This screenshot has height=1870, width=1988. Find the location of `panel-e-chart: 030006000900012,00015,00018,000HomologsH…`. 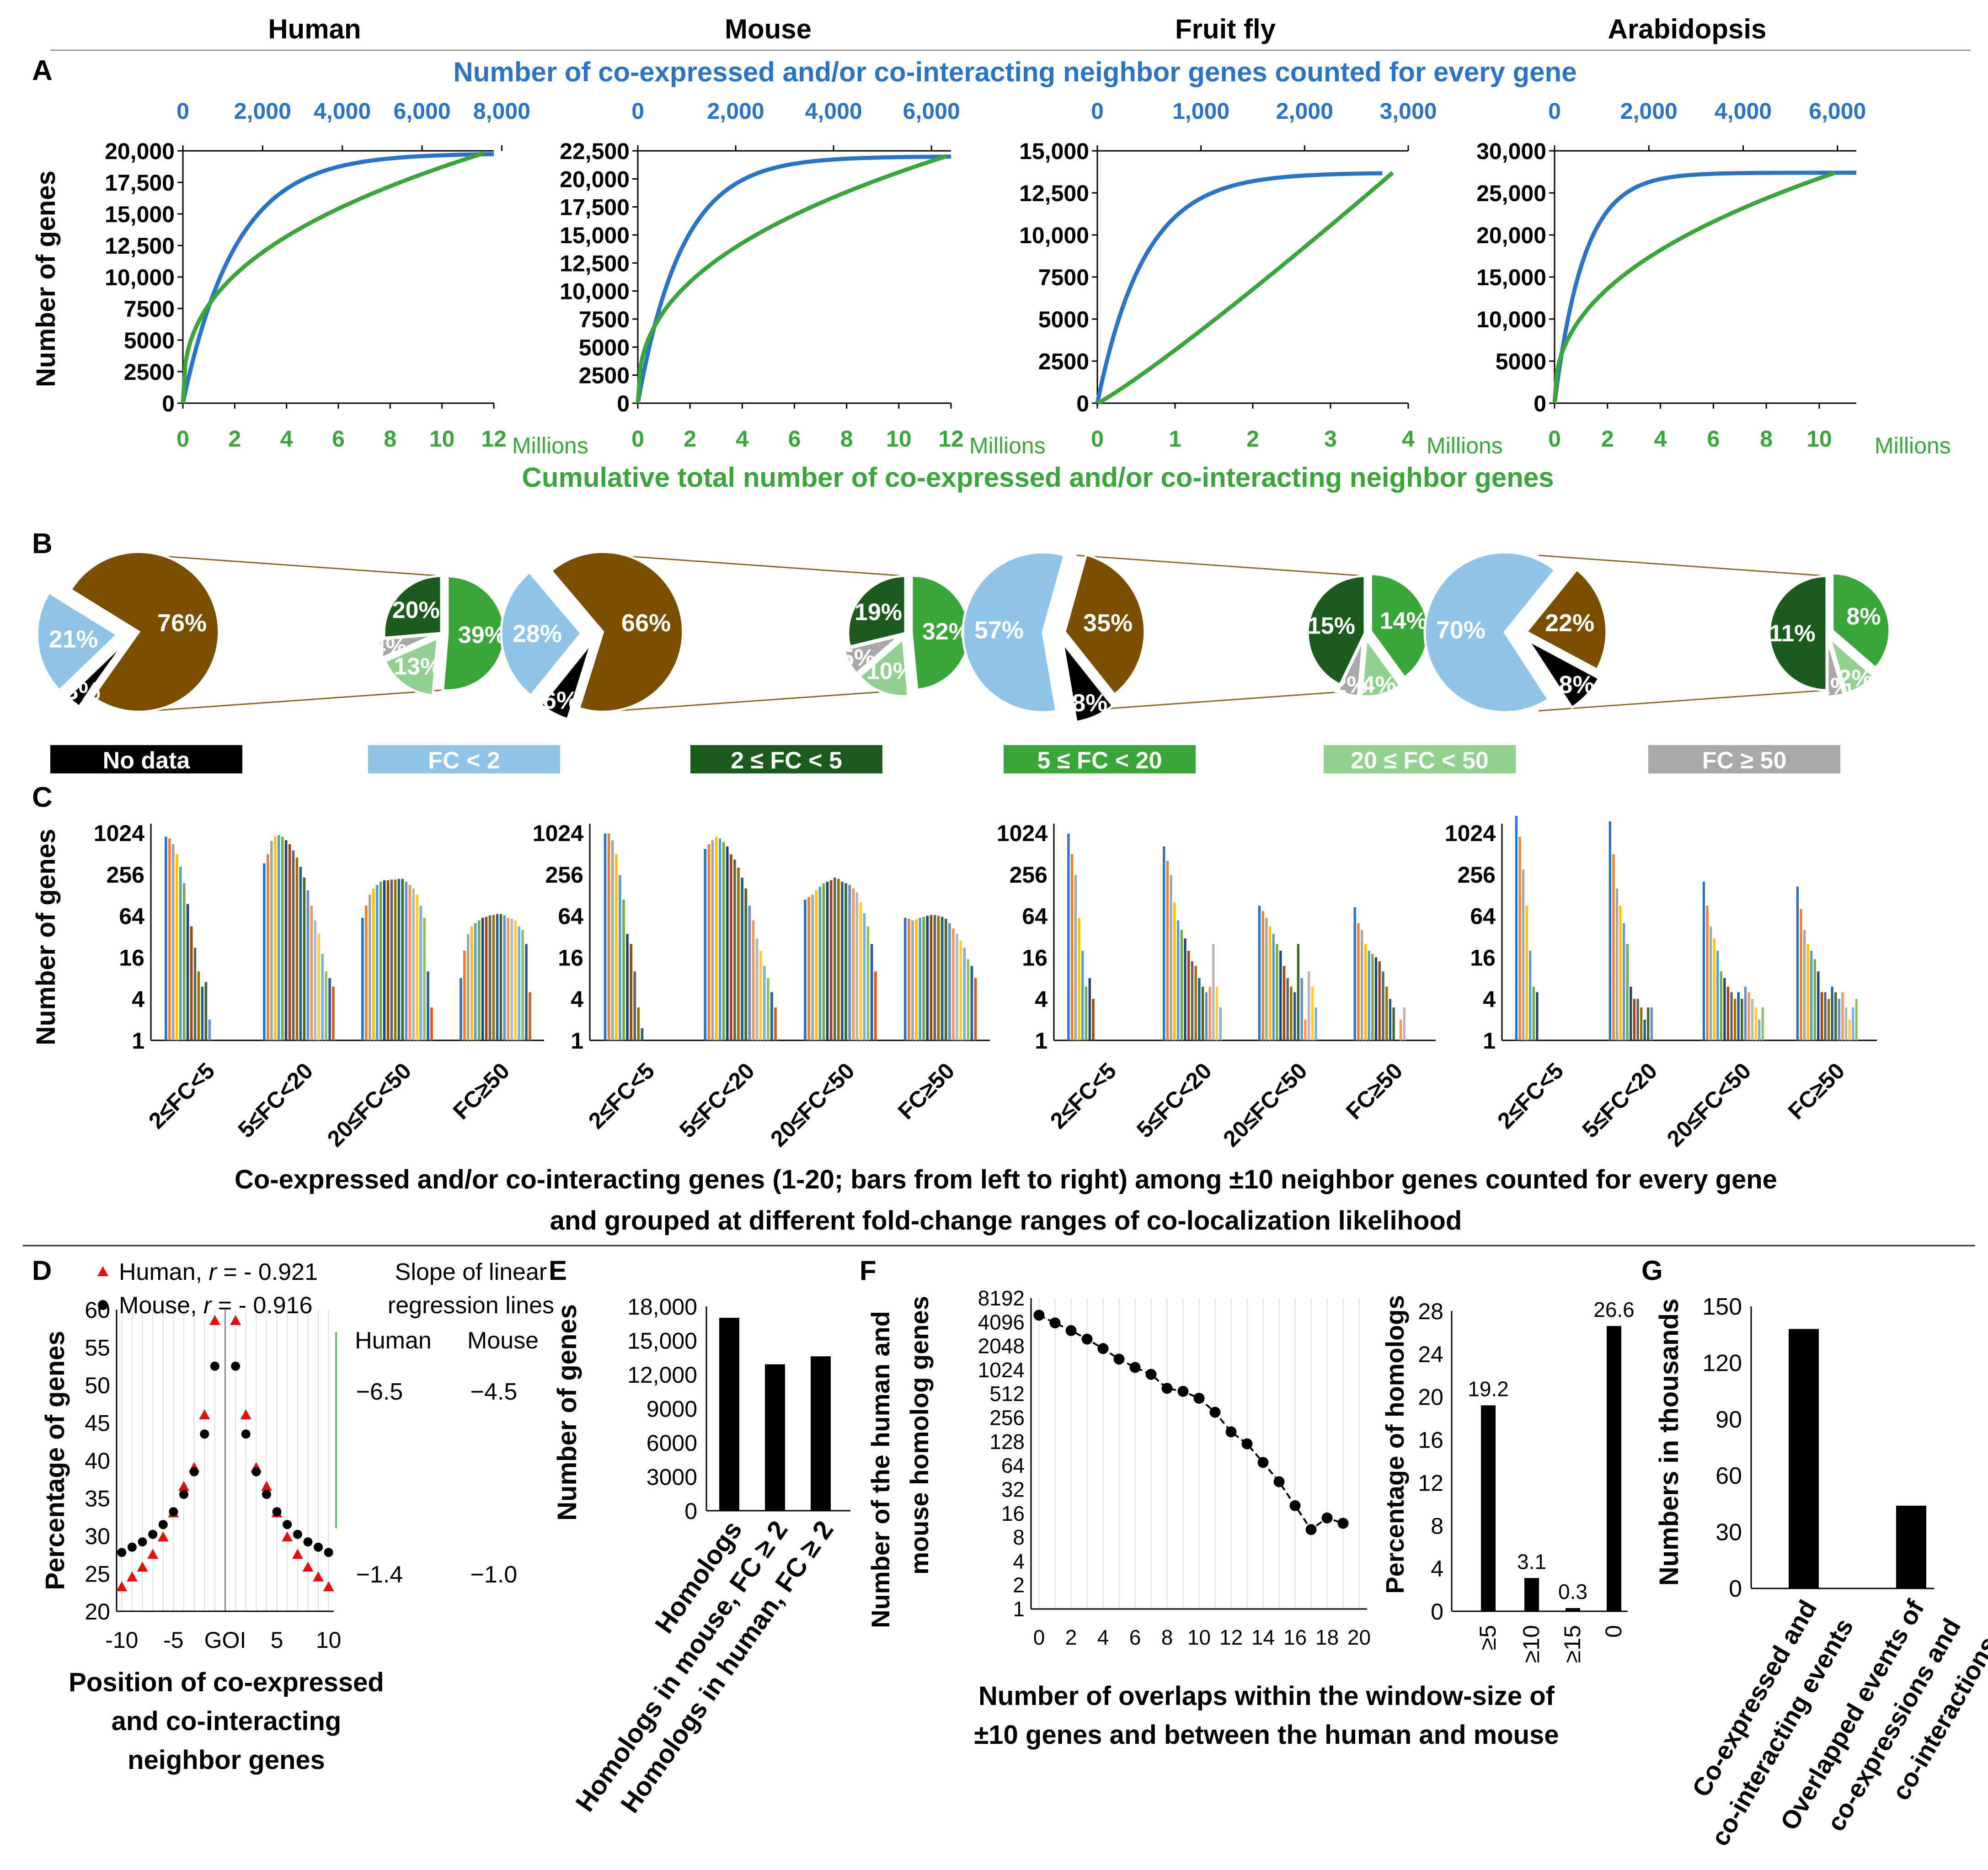

panel-e-chart: 030006000900012,00015,00018,000HomologsH… is located at coordinates (701, 1556).